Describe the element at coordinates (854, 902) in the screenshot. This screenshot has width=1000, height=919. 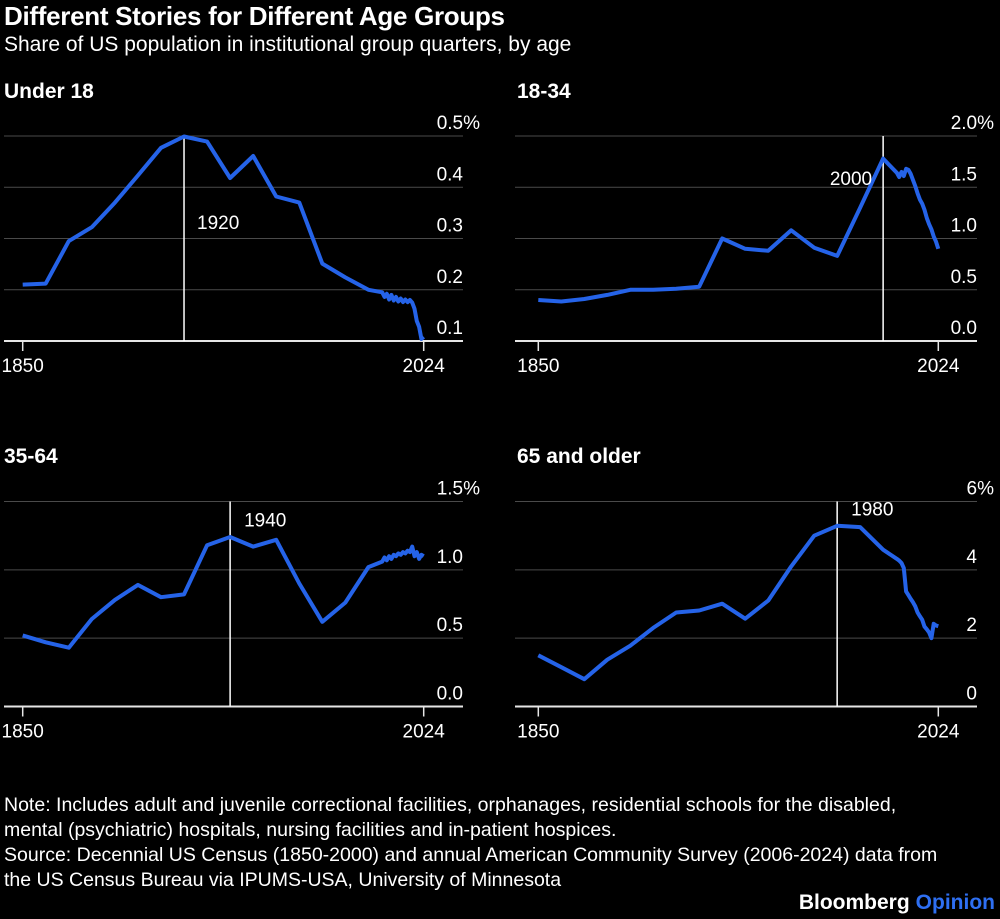
I see `brand-bloomberg: Bloomberg` at that location.